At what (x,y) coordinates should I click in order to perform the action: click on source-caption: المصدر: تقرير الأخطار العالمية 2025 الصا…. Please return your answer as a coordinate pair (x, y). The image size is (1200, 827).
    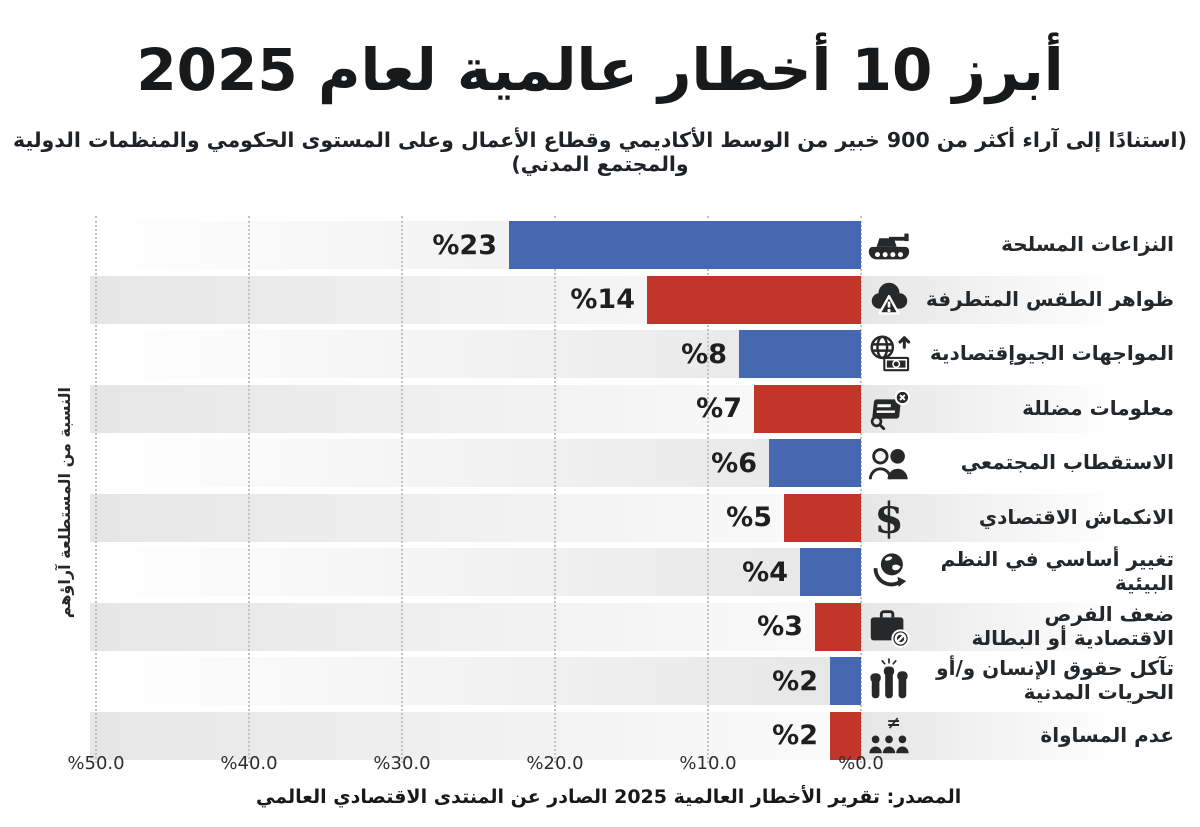
    Looking at the image, I should click on (609, 797).